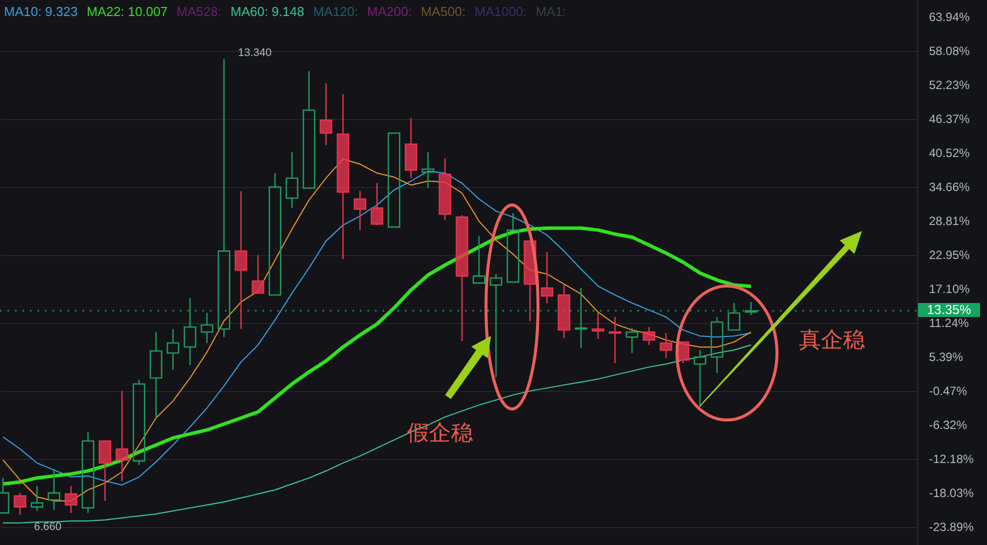 This screenshot has width=987, height=545. I want to click on legend-label: MA528:, so click(199, 11).